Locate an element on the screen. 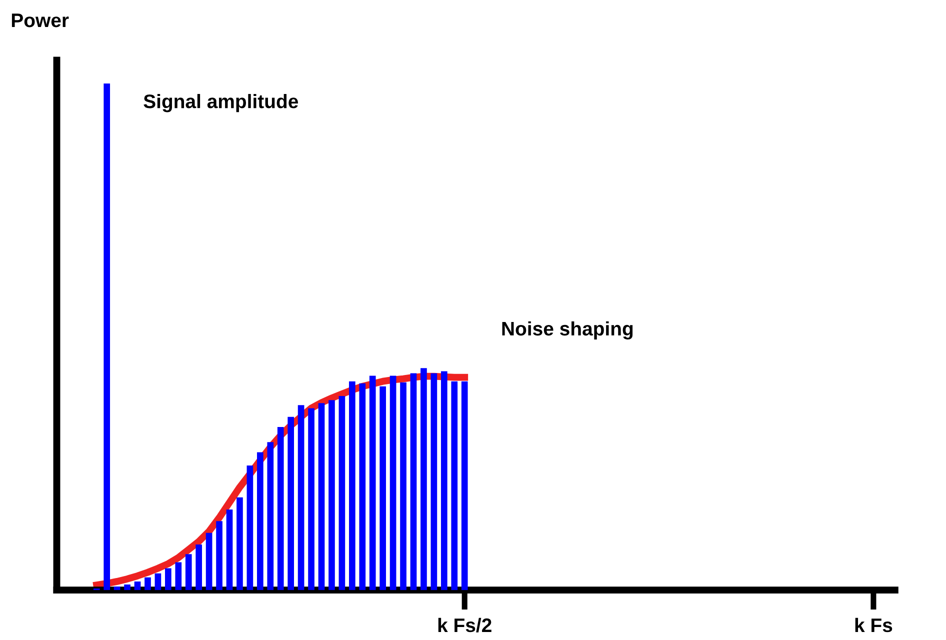 The height and width of the screenshot is (640, 946). annotation: Noise shaping is located at coordinates (567, 330).